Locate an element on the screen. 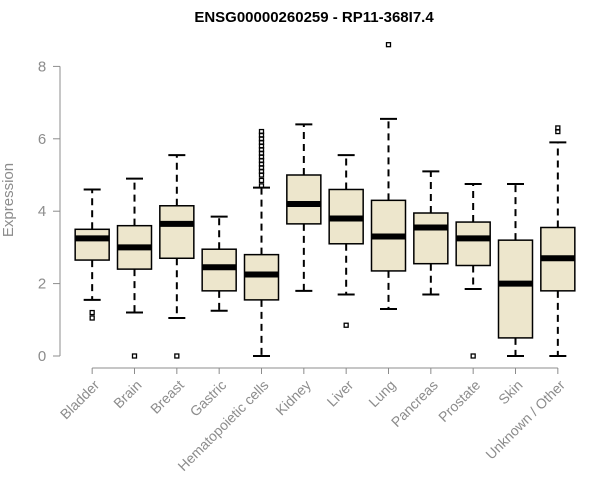 Image resolution: width=600 pixels, height=500 pixels. x-tick-label: Lung is located at coordinates (381, 393).